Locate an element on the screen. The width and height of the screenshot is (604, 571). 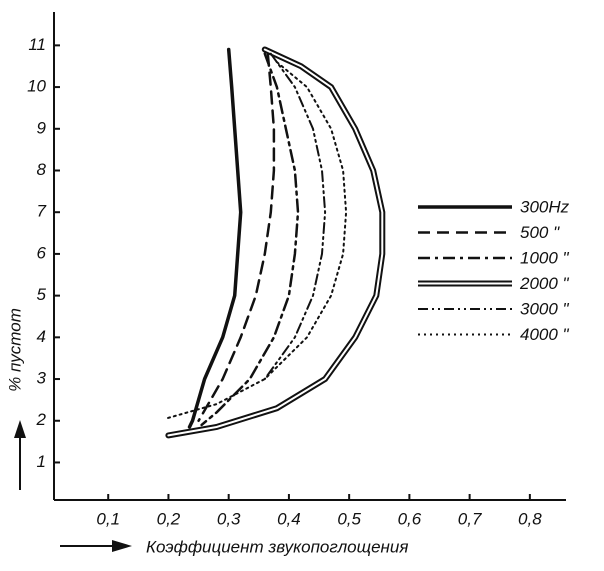
legend-label: 4000 " is located at coordinates (545, 334).